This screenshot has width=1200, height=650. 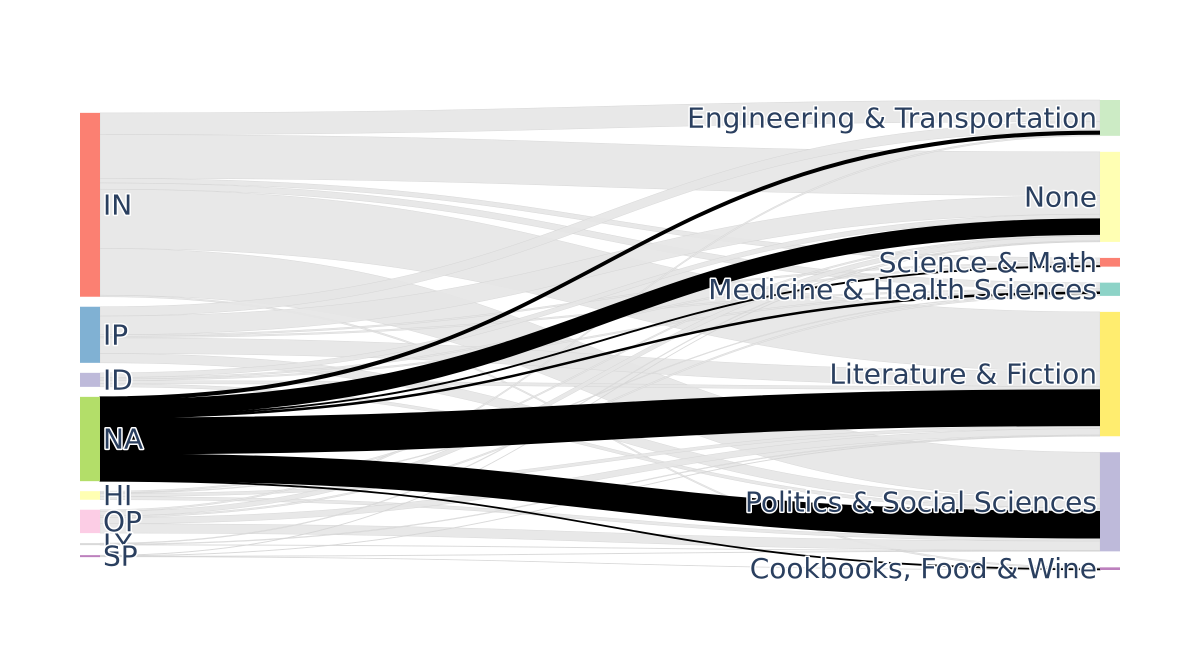 I want to click on node-pol, so click(x=1110, y=501).